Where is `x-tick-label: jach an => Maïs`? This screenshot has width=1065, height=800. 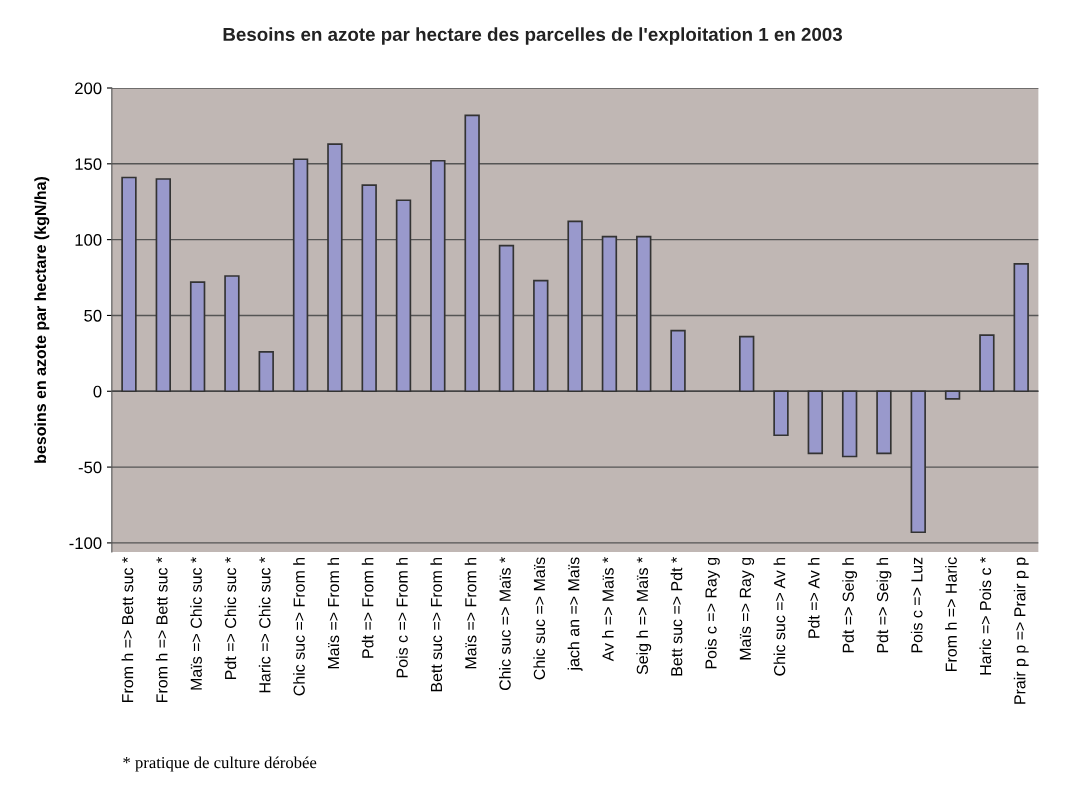
x-tick-label: jach an => Maïs is located at coordinates (575, 614).